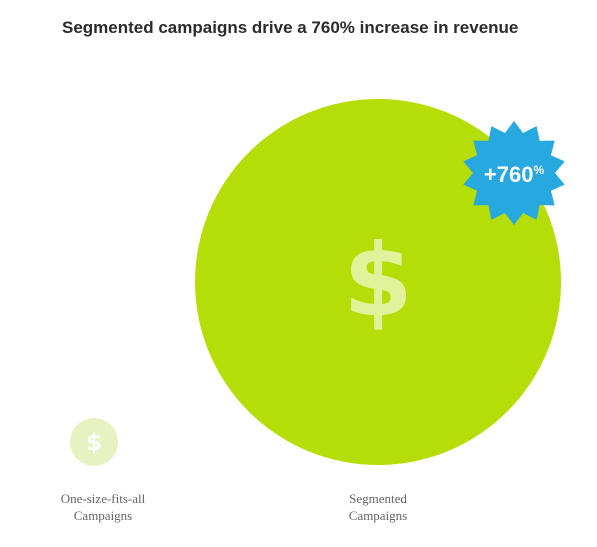 The width and height of the screenshot is (597, 547). Describe the element at coordinates (378, 507) in the screenshot. I see `category-label-segmented: Segmented Campaigns` at that location.